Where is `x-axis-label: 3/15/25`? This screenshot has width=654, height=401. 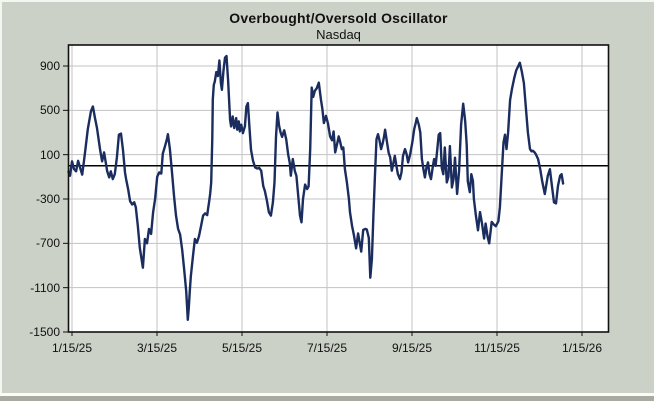 x-axis-label: 3/15/25 is located at coordinates (157, 348).